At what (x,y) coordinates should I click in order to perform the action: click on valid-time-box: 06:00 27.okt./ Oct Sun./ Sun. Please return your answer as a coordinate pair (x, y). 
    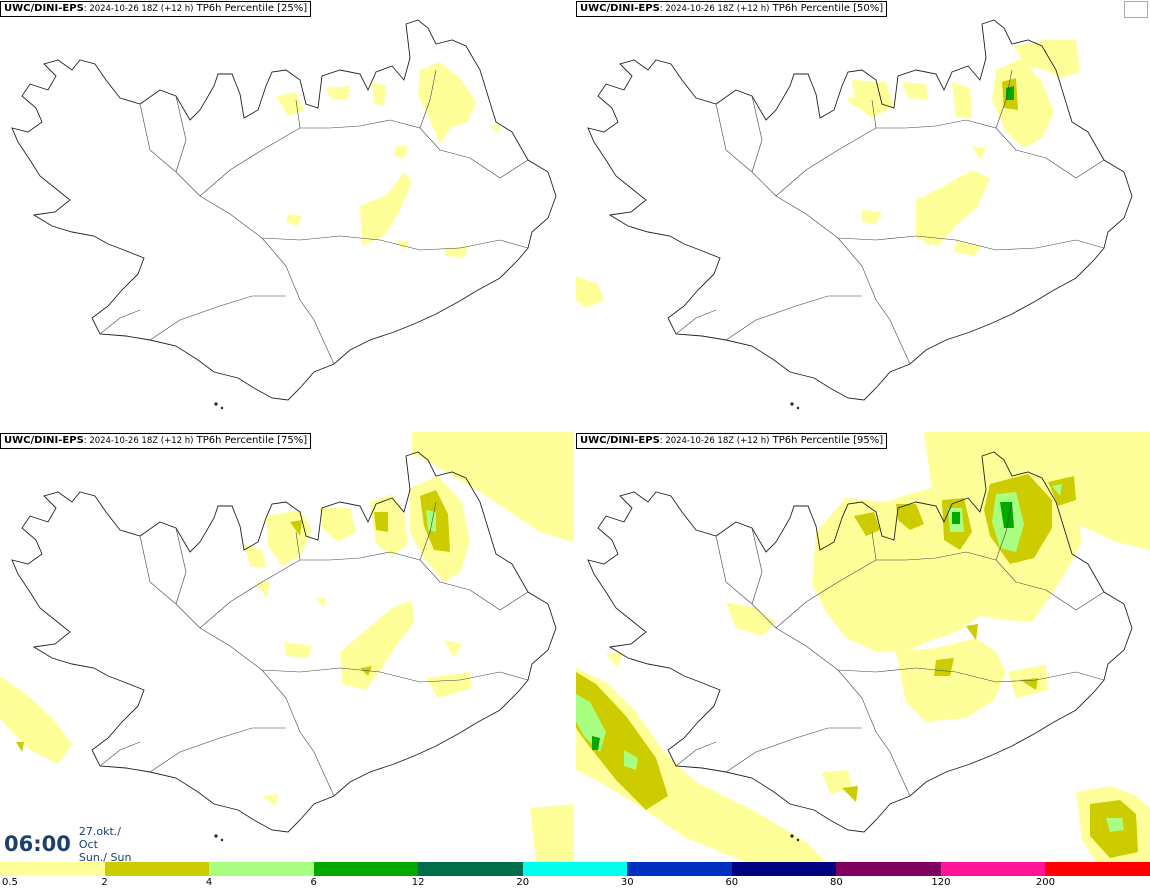
    Looking at the image, I should click on (67, 844).